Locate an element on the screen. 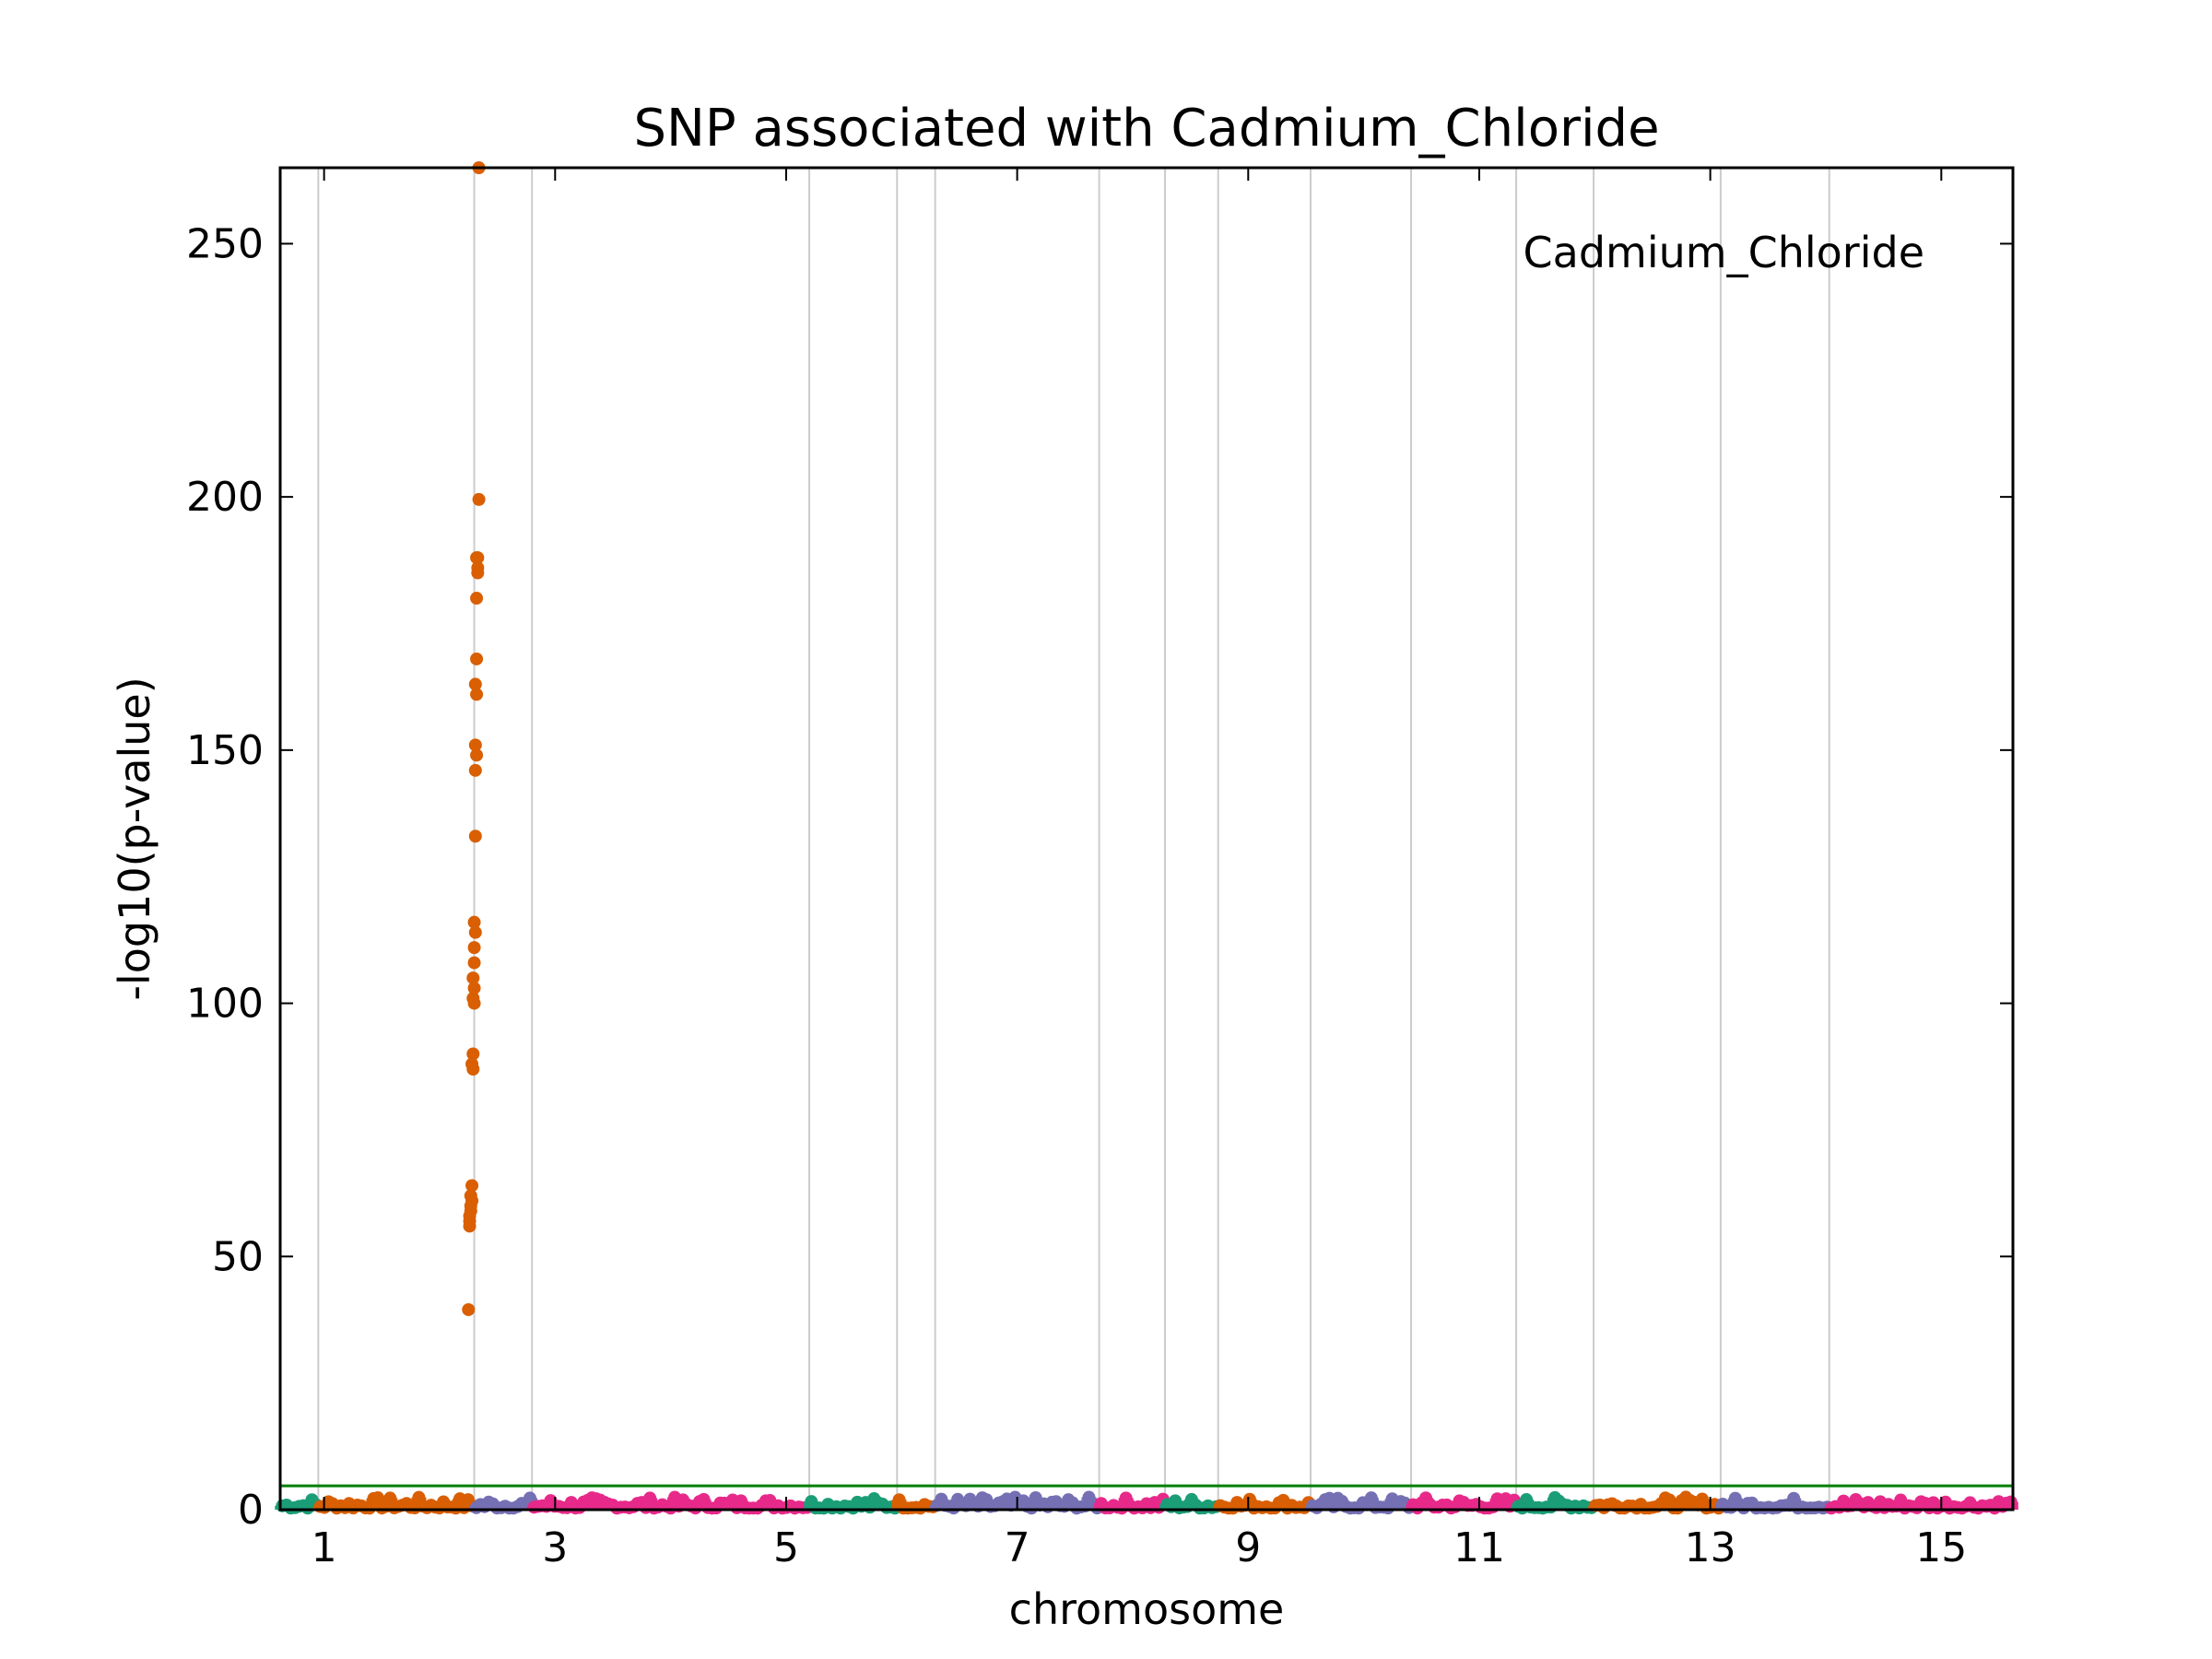 This screenshot has height=1659, width=2212. x-tick-label: 13 is located at coordinates (1710, 1547).